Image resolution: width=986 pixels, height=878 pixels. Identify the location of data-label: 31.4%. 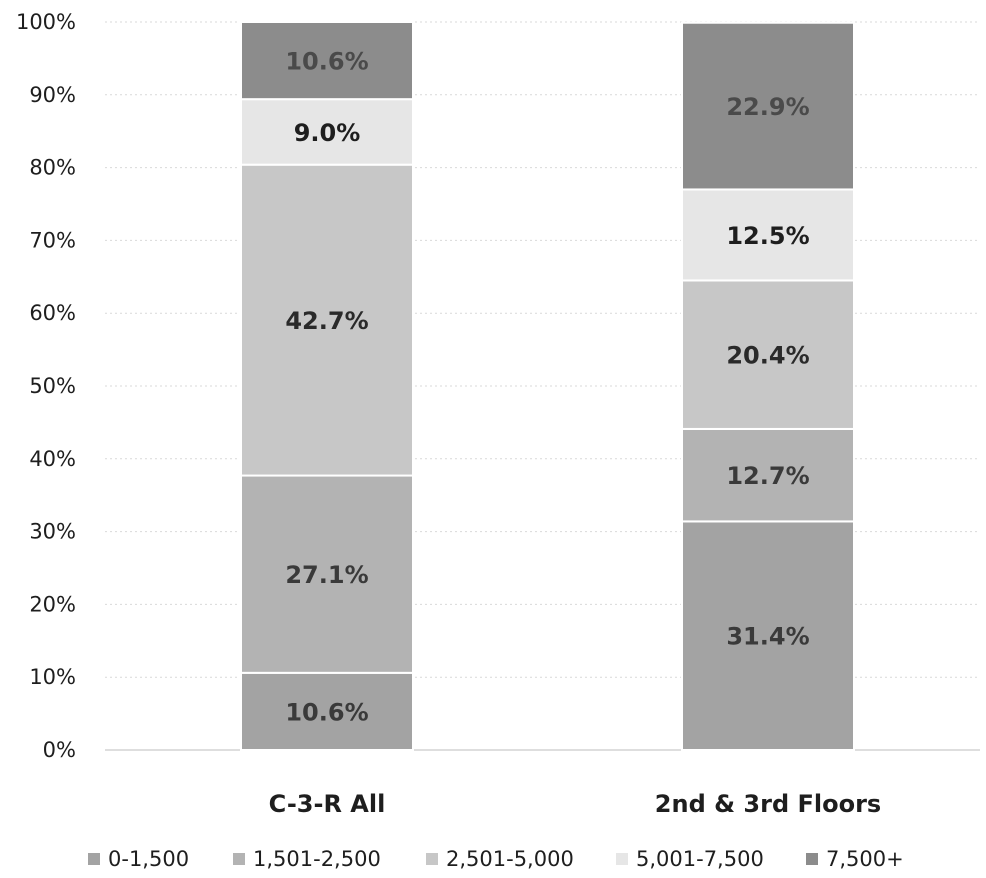
(767, 637).